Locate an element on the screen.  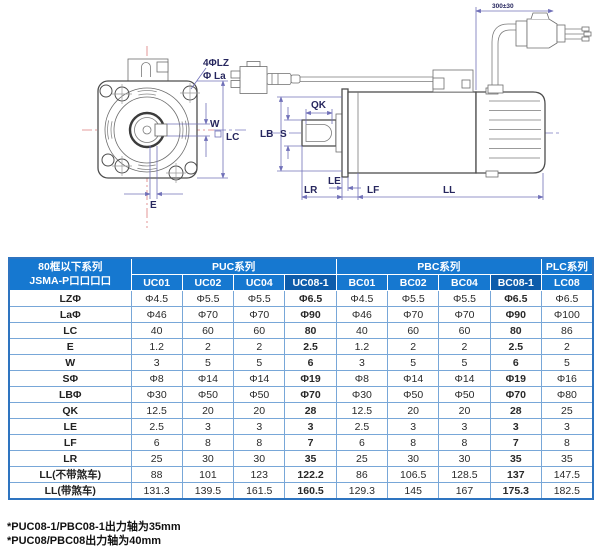
column-header: UC04 is located at coordinates (259, 282).